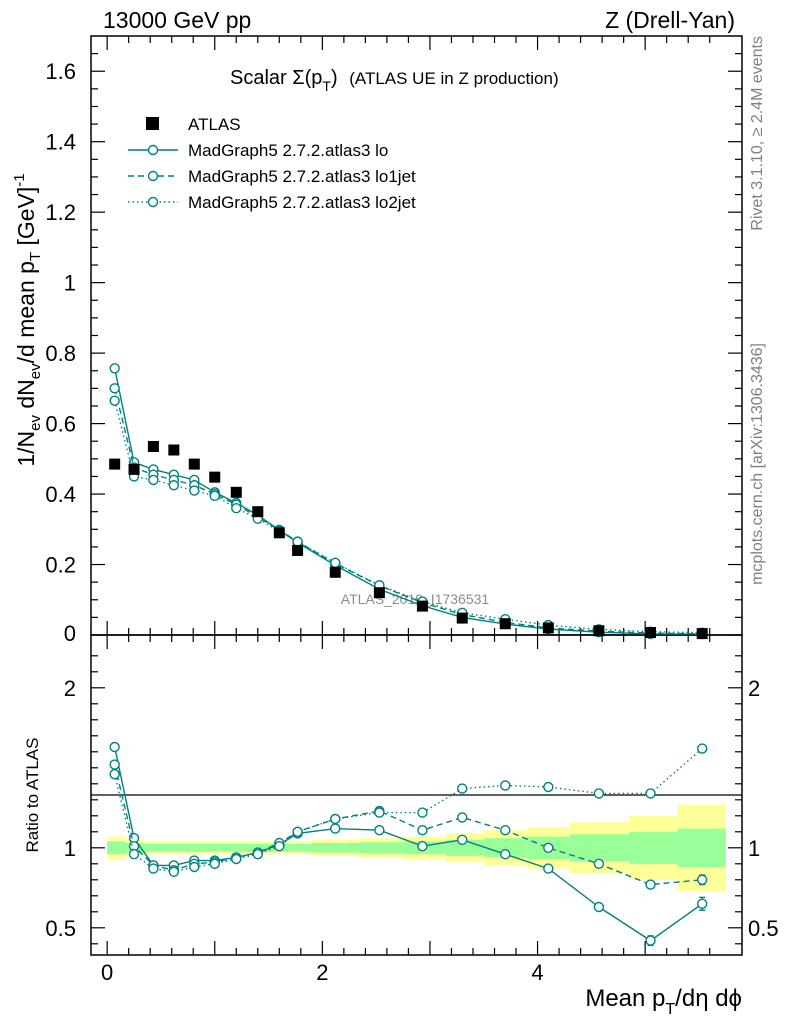  I want to click on x-tick-label: 4, so click(537, 972).